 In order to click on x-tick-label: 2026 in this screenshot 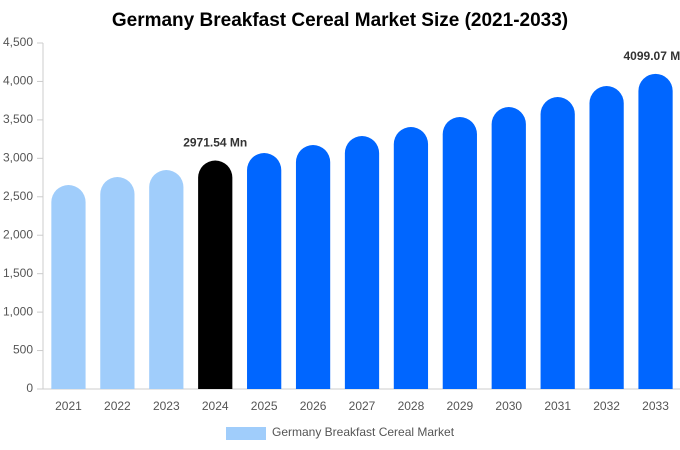, I will do `click(313, 406)`.